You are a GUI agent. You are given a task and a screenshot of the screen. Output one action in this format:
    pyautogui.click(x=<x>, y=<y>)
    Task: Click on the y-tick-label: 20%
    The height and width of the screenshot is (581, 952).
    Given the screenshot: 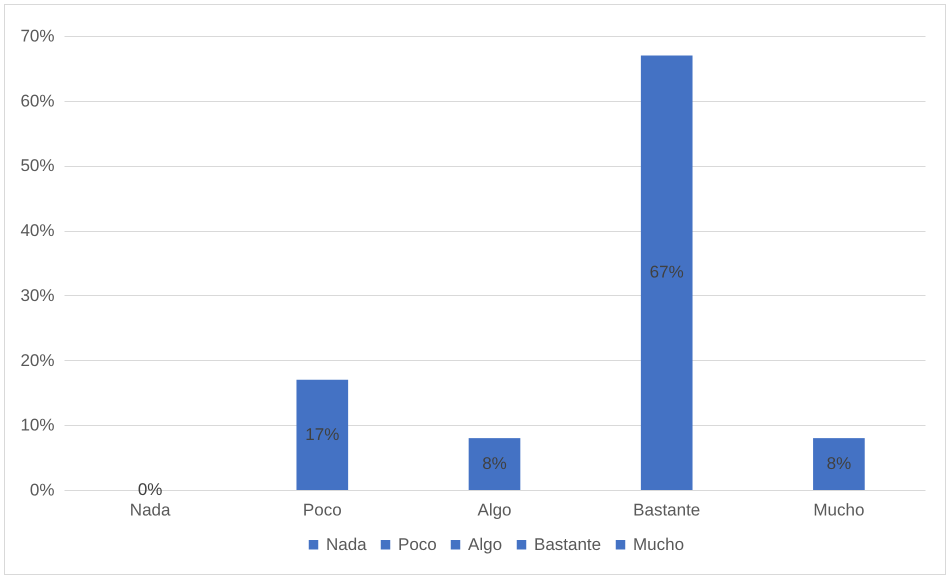 What is the action you would take?
    pyautogui.click(x=37, y=360)
    